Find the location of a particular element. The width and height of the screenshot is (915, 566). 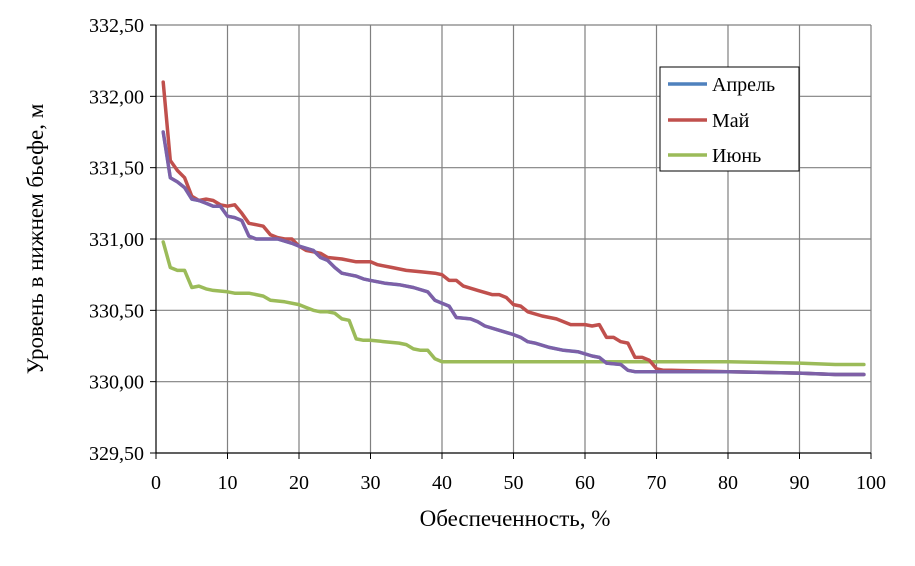

x-tick-label: 40 is located at coordinates (442, 483).